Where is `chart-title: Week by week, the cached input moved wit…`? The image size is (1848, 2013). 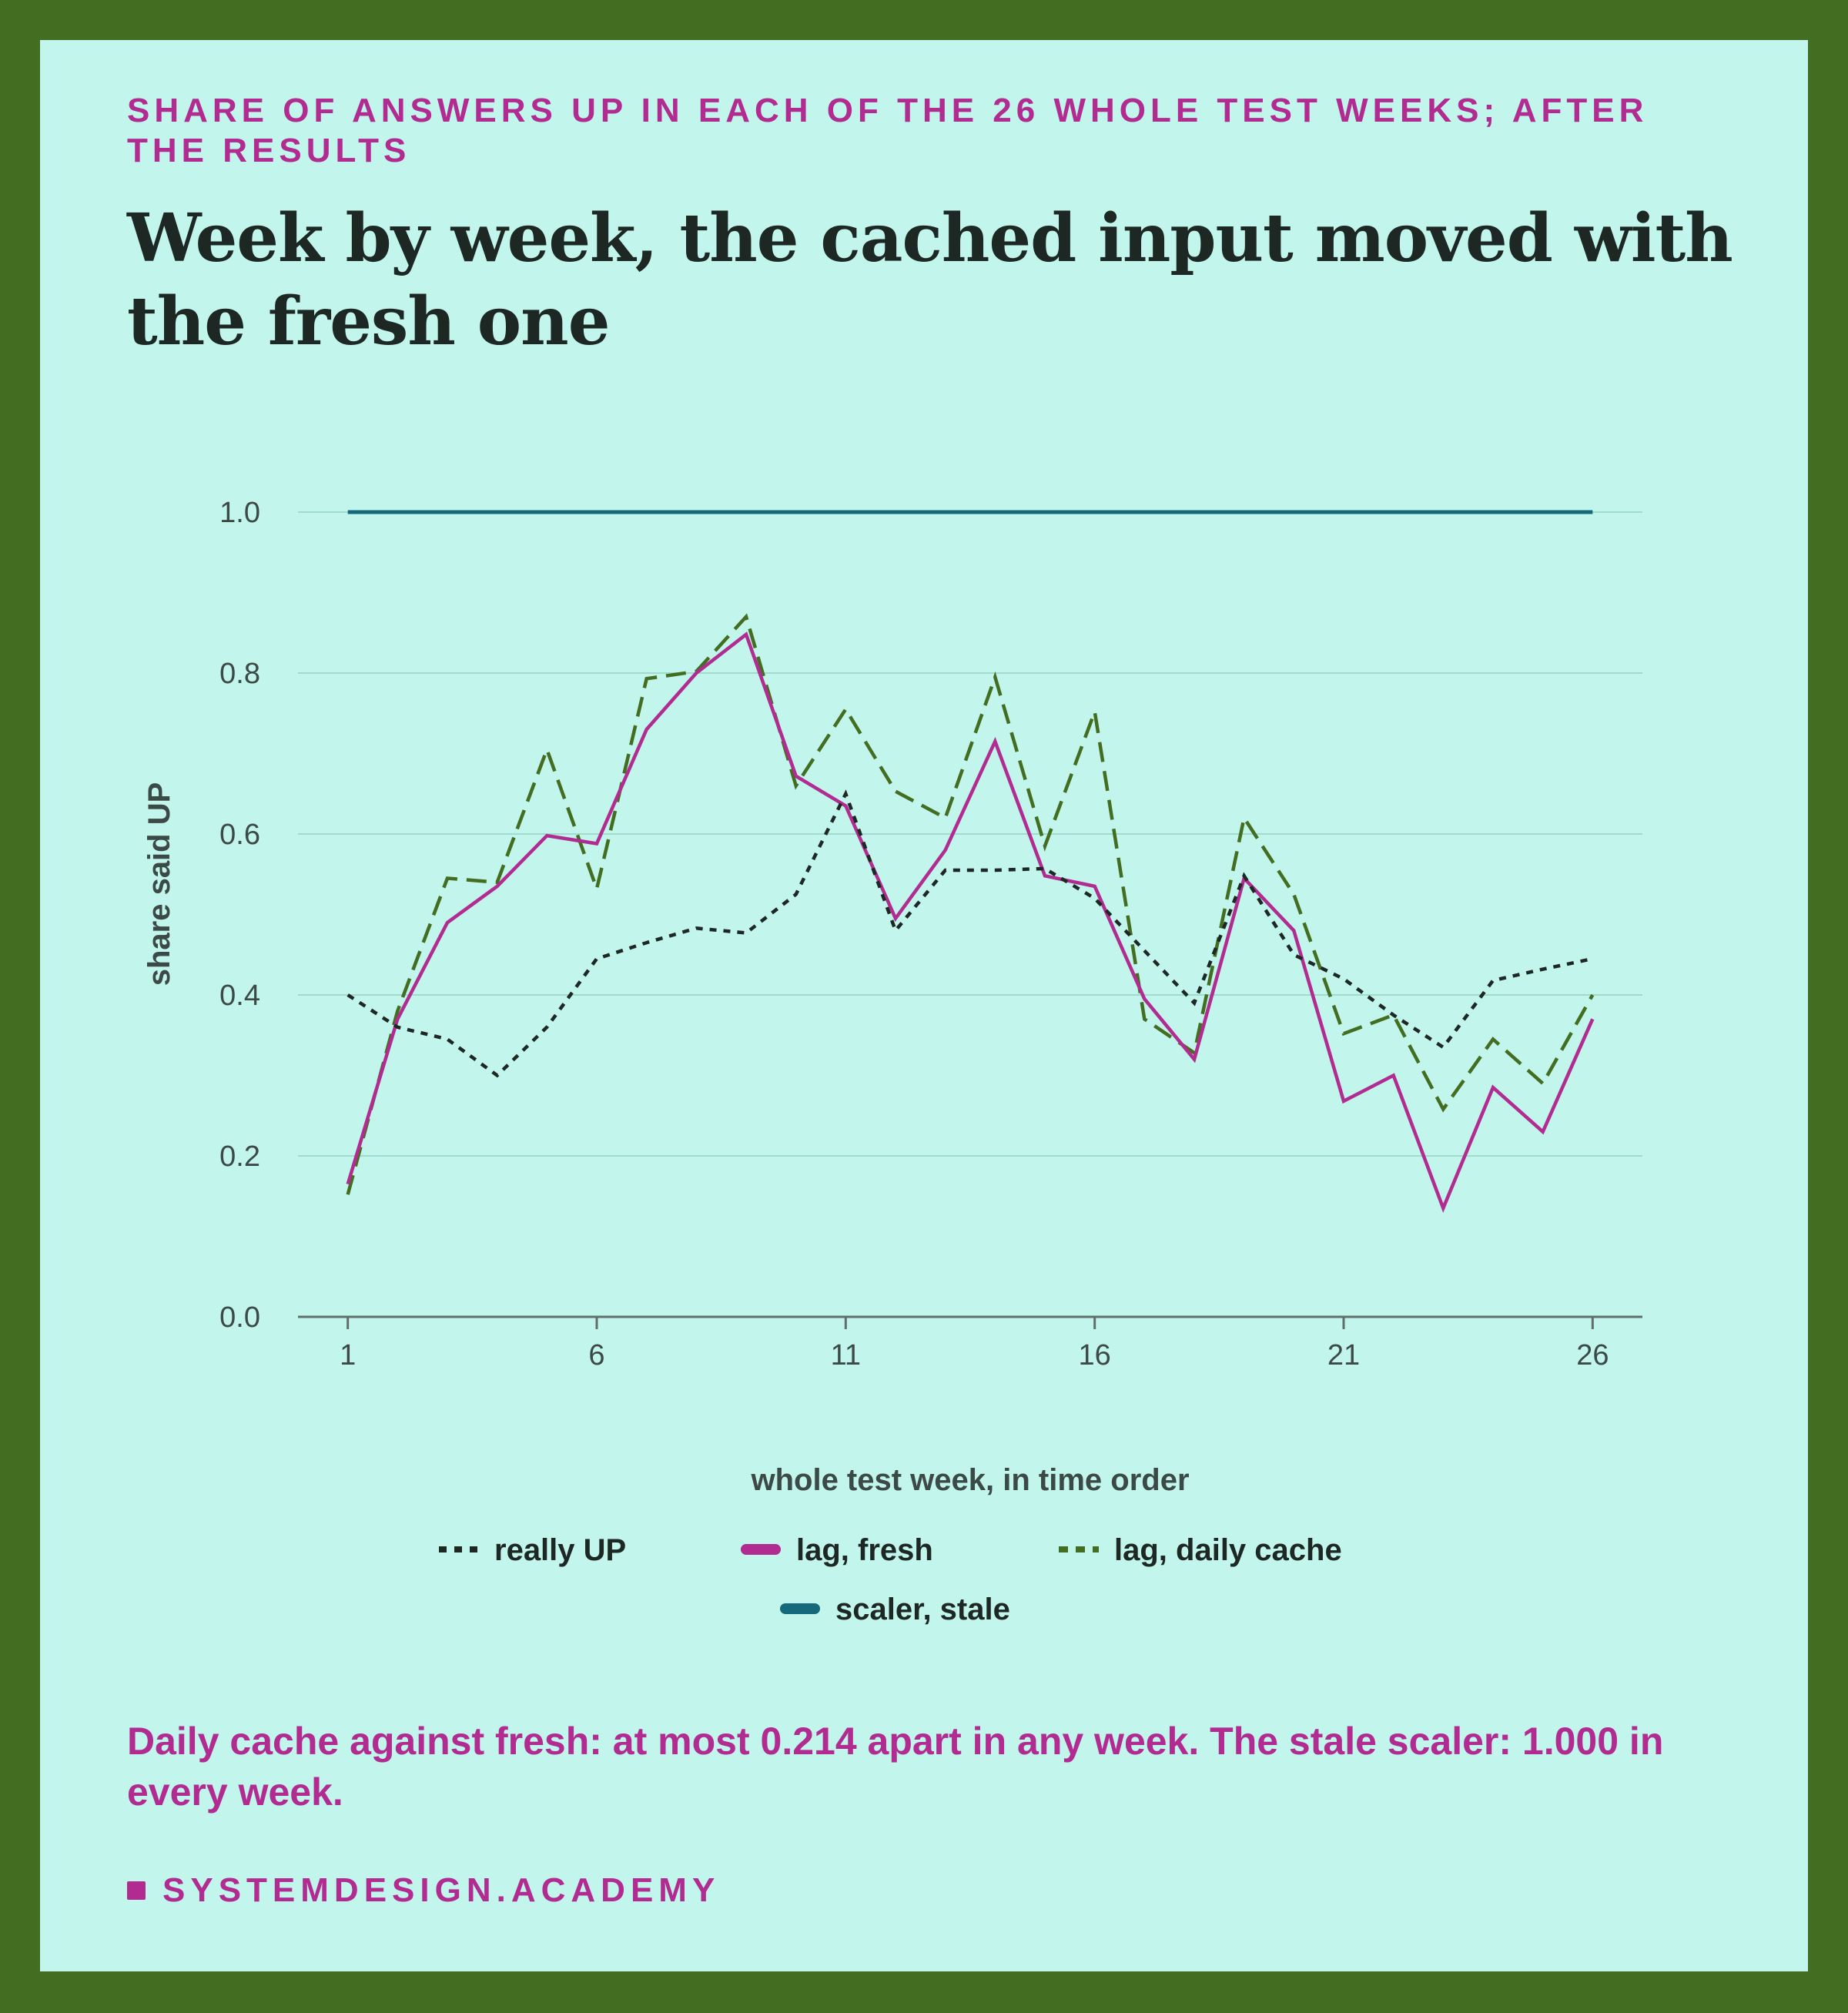
chart-title: Week by week, the cached input moved wit… is located at coordinates (930, 279).